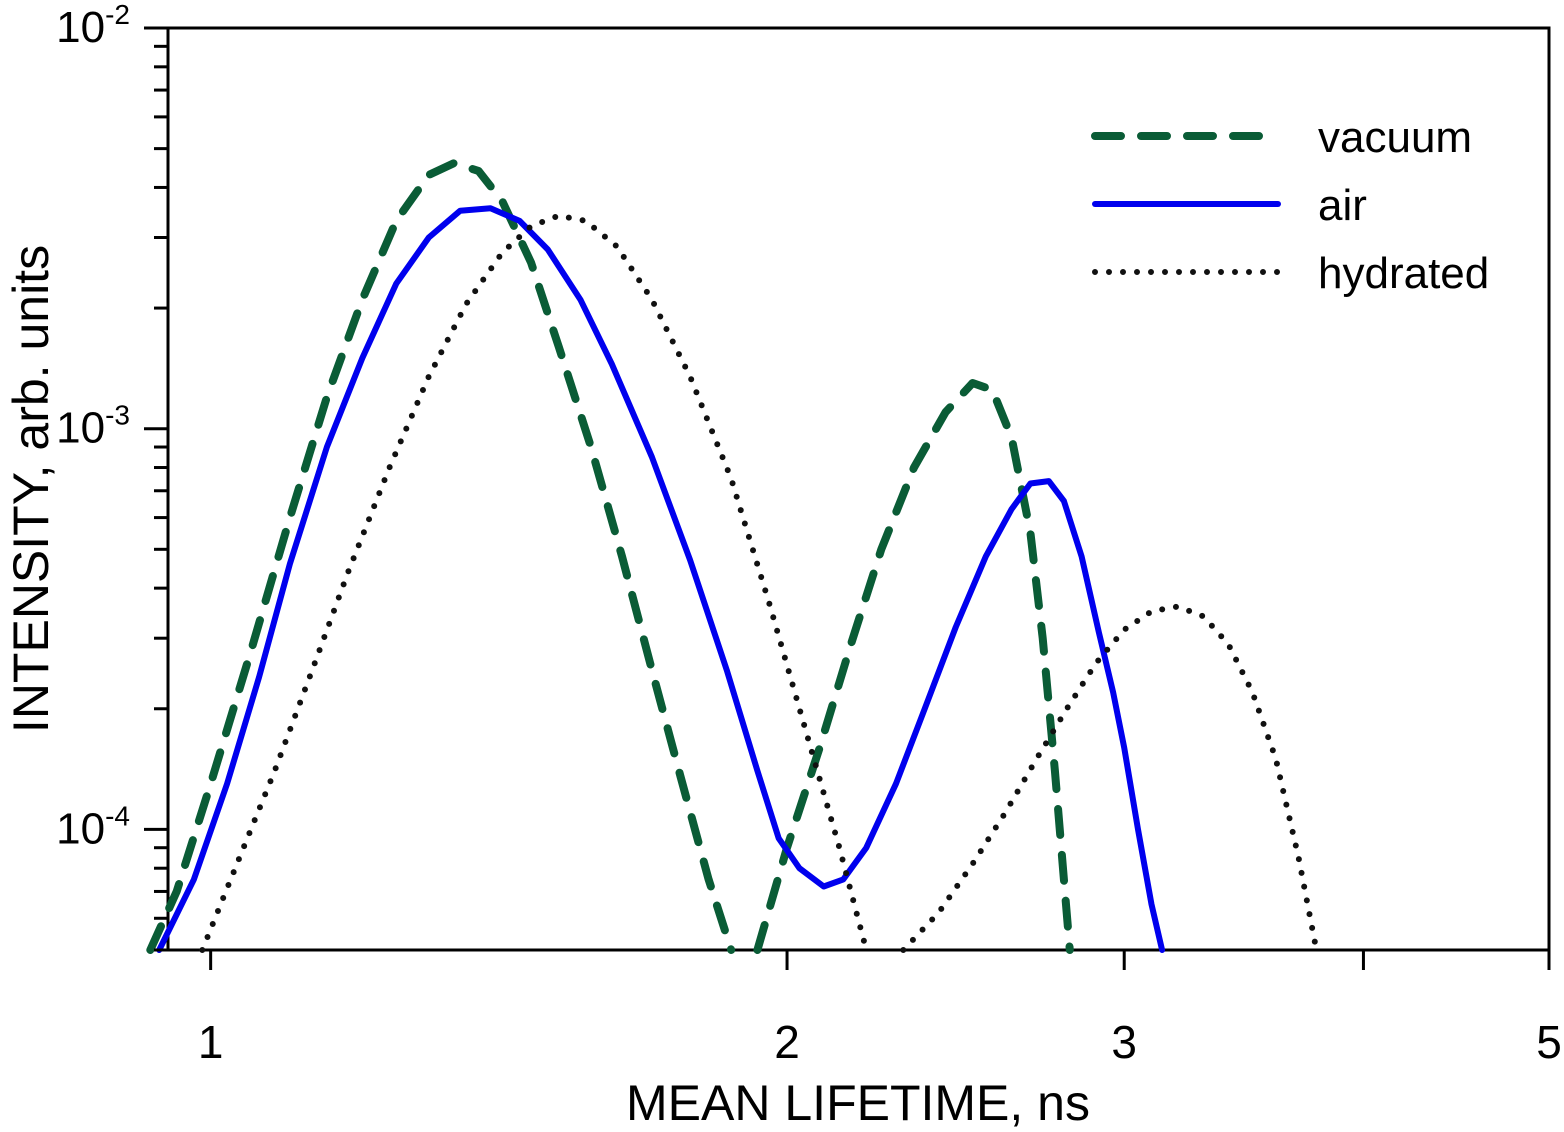  Describe the element at coordinates (93, 826) in the screenshot. I see `y-tick-label: 10⁻⁴` at that location.